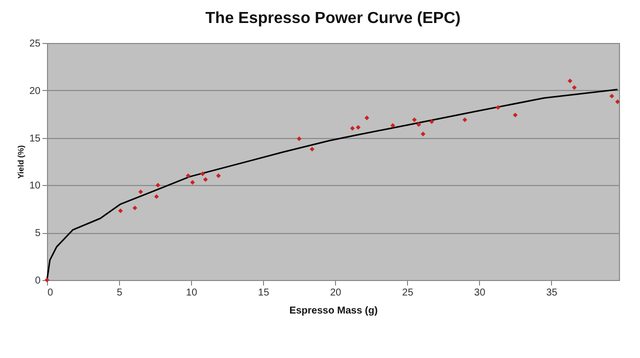 This screenshot has width=640, height=358. Describe the element at coordinates (37, 281) in the screenshot. I see `y-tick-label: 0` at that location.